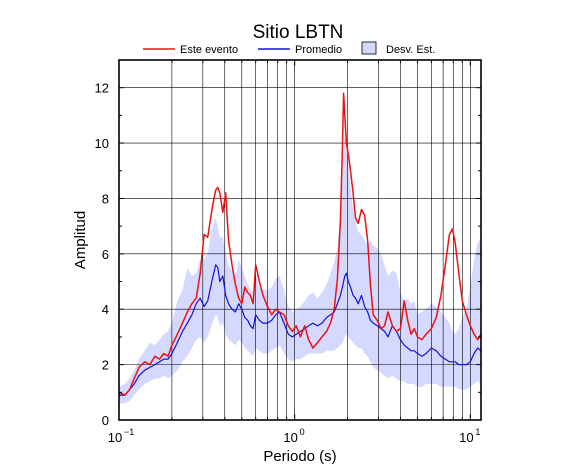  What do you see at coordinates (318, 50) in the screenshot?
I see `legend-label-promedio: Promedio` at bounding box center [318, 50].